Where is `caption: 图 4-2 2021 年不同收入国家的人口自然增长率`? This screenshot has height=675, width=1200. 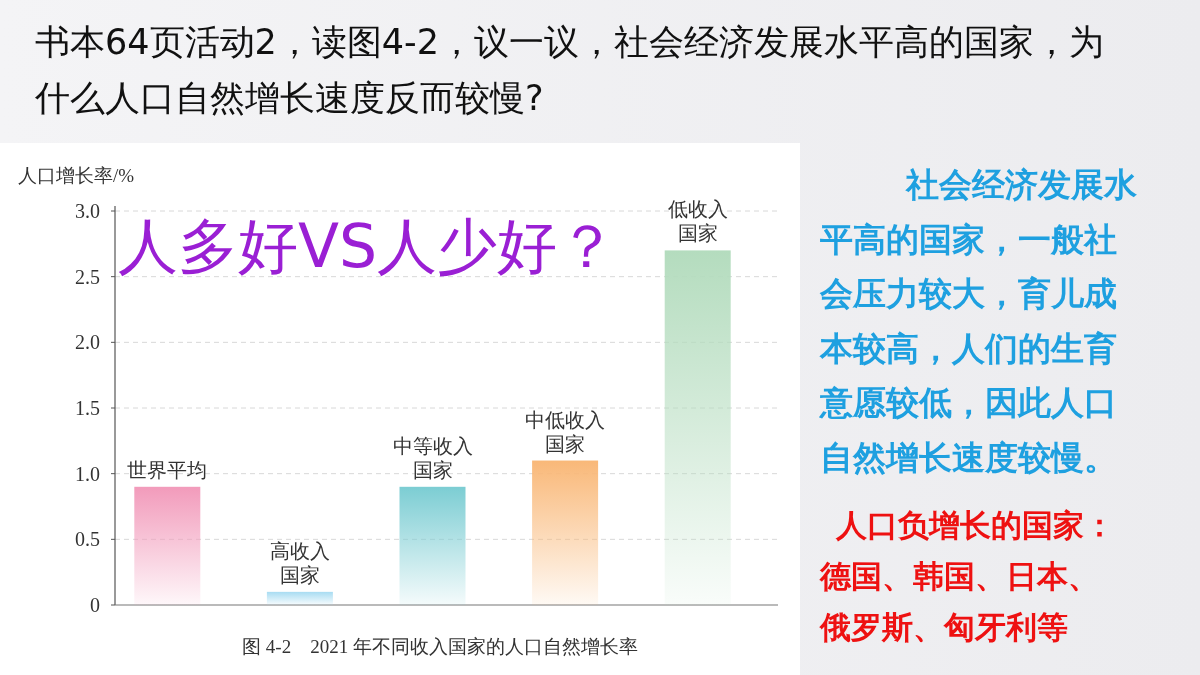 caption: 图 4-2 2021 年不同收入国家的人口自然增长率 is located at coordinates (440, 647).